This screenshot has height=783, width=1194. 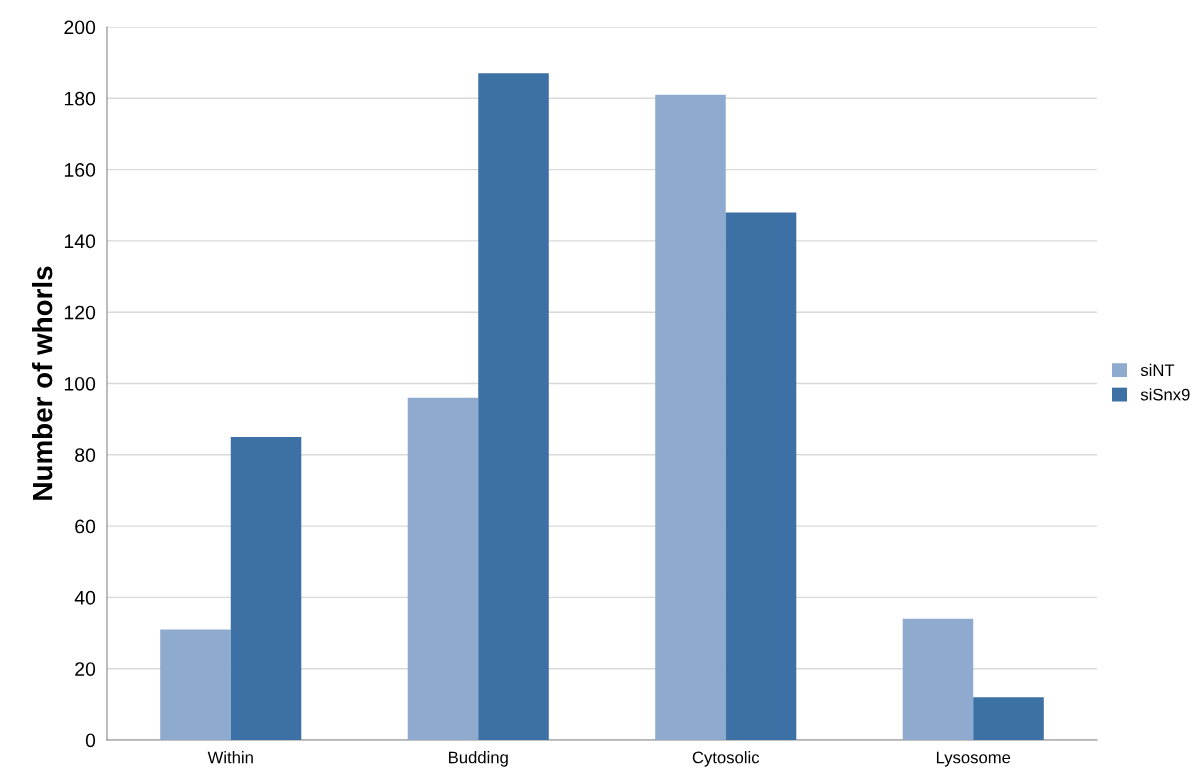 What do you see at coordinates (80, 312) in the screenshot?
I see `y-tick-label: 120` at bounding box center [80, 312].